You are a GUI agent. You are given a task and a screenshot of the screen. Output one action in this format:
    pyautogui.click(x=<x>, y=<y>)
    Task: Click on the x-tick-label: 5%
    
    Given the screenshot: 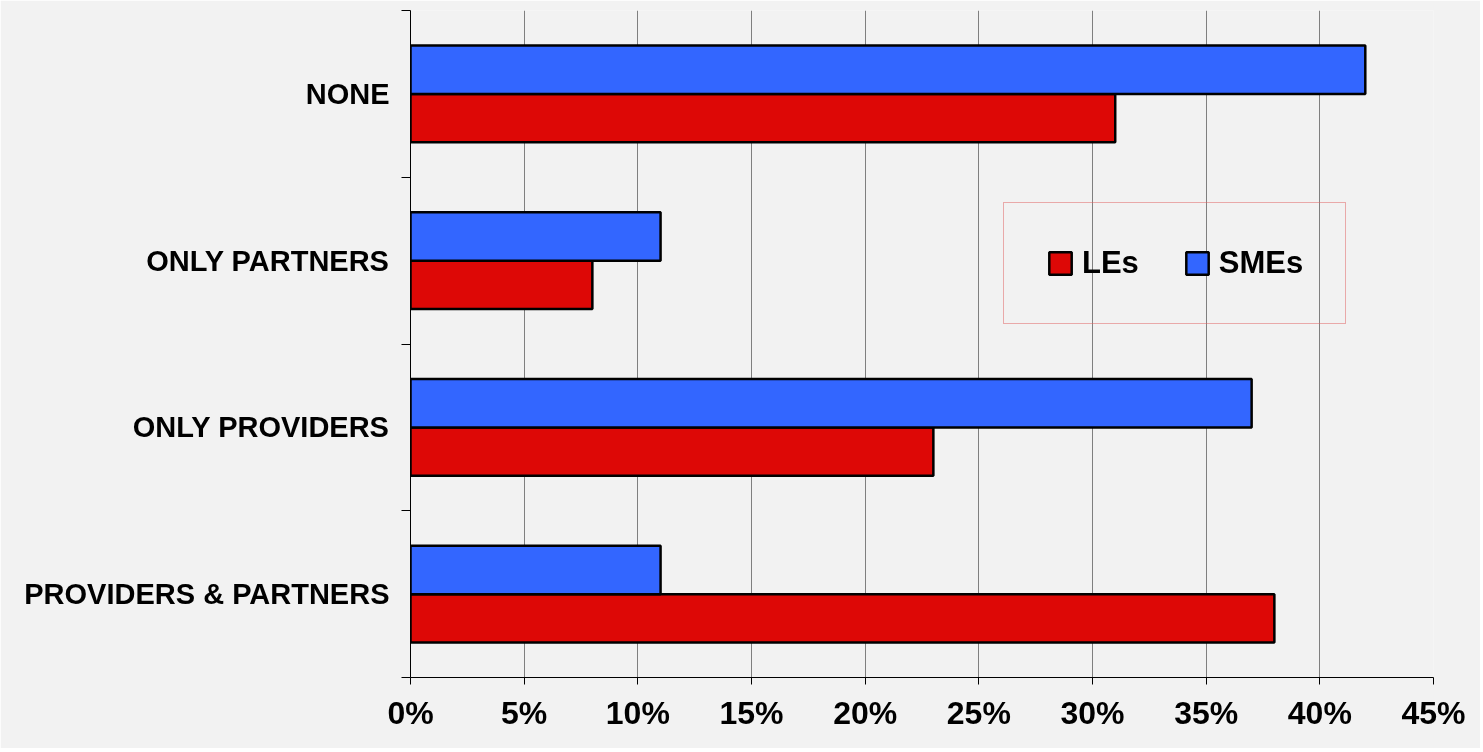 What is the action you would take?
    pyautogui.click(x=524, y=712)
    